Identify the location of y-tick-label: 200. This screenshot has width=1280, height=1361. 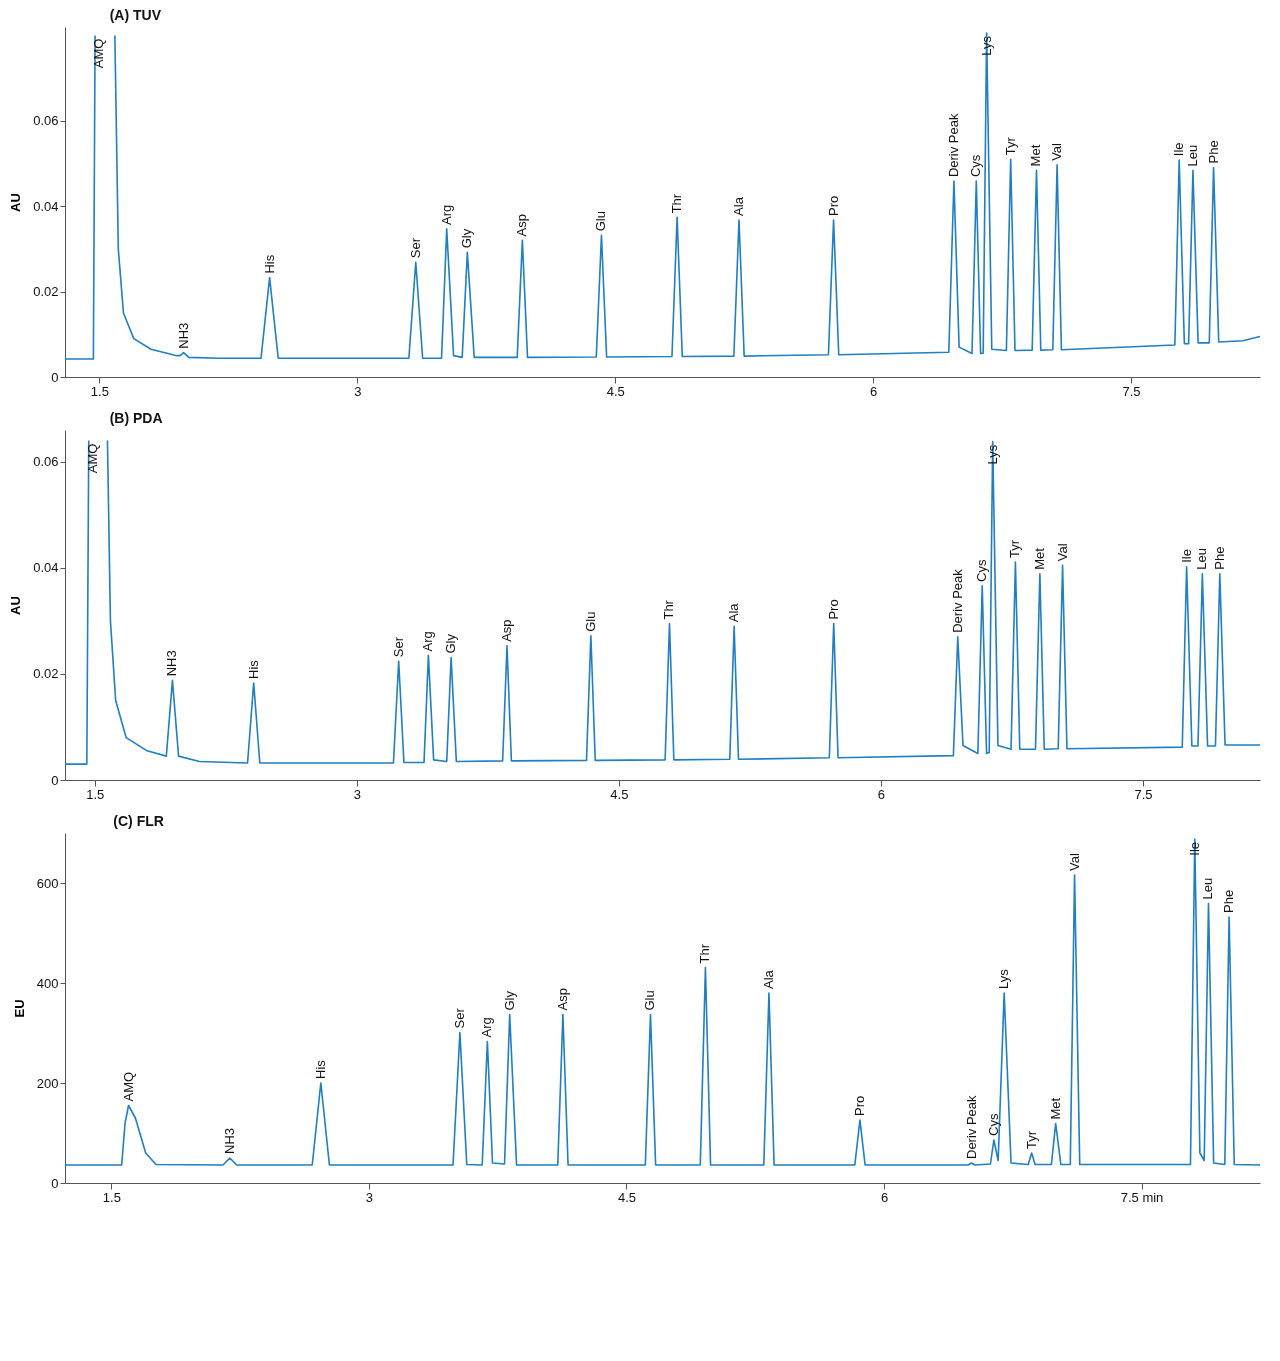
(47, 1083).